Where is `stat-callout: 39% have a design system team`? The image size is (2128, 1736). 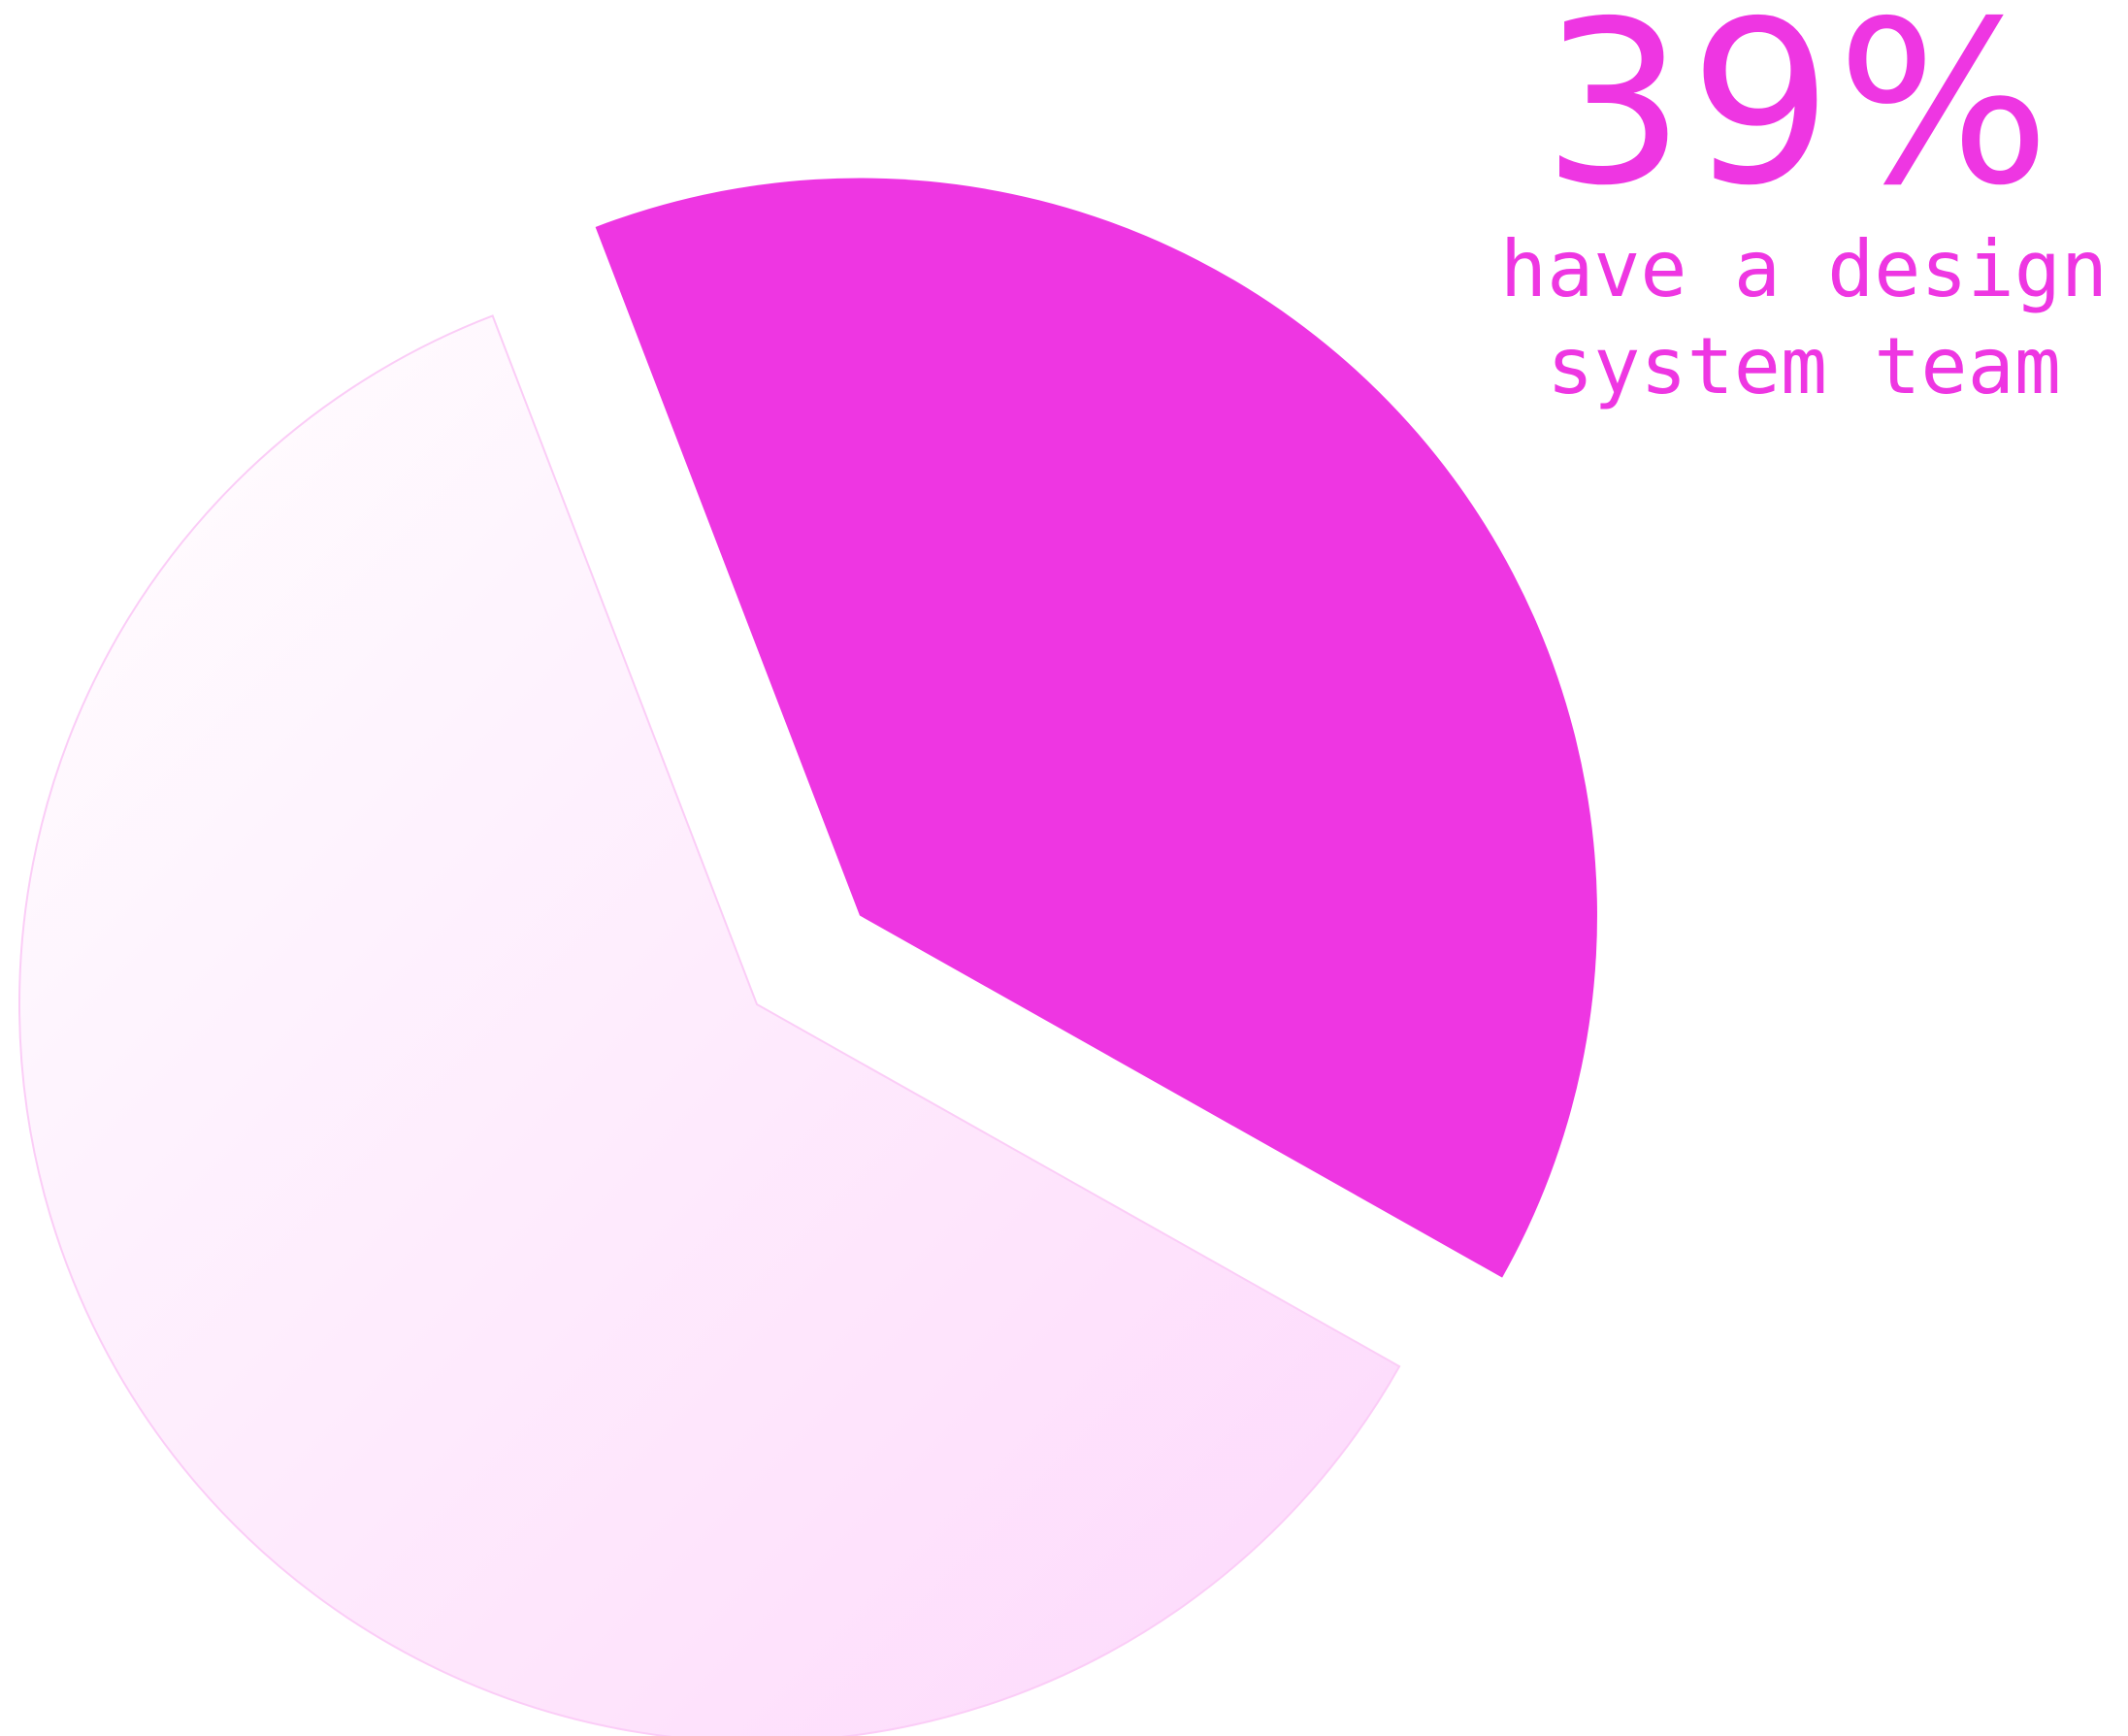 stat-callout: 39% have a design system team is located at coordinates (1774, 207).